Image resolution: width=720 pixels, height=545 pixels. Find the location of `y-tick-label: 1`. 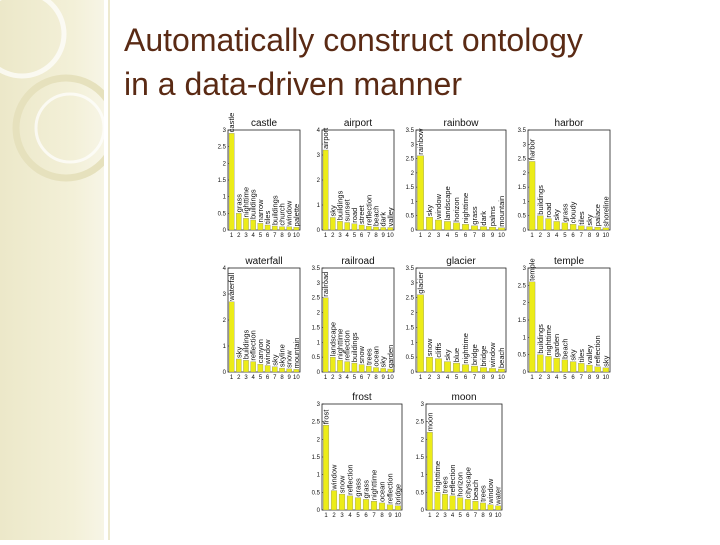

y-tick-label: 1 is located at coordinates (319, 343).